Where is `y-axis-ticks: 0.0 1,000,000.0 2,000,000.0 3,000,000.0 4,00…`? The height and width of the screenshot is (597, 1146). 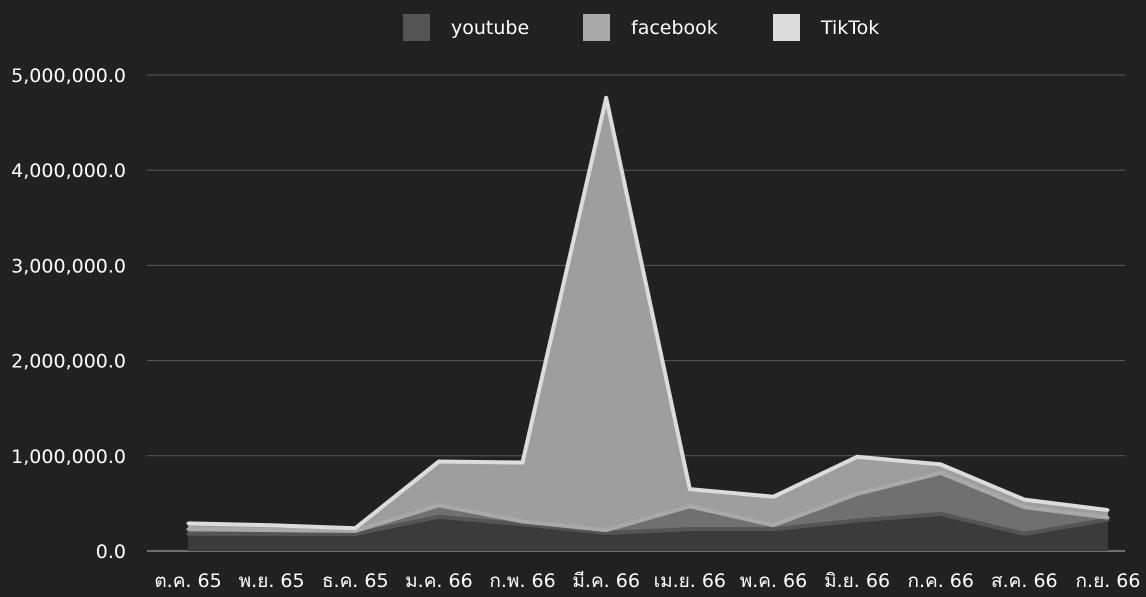
y-axis-ticks: 0.0 1,000,000.0 2,000,000.0 3,000,000.0 4,00… is located at coordinates (68, 314).